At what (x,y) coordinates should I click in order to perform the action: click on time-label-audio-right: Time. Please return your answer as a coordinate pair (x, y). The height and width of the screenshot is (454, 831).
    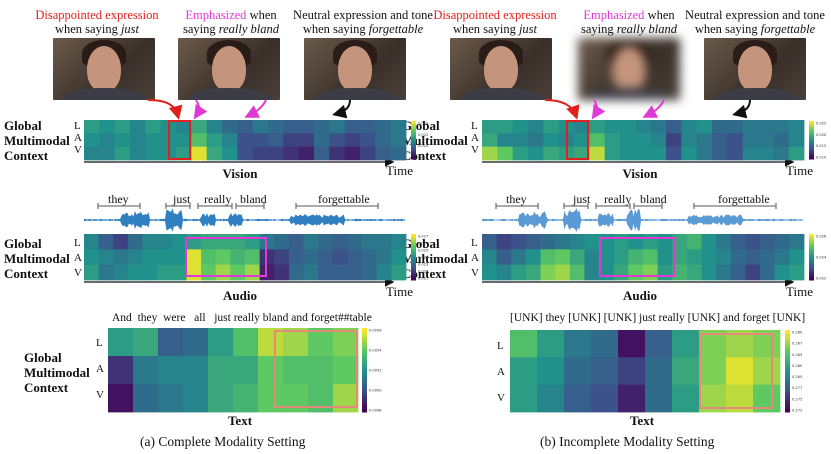
    Looking at the image, I should click on (799, 291).